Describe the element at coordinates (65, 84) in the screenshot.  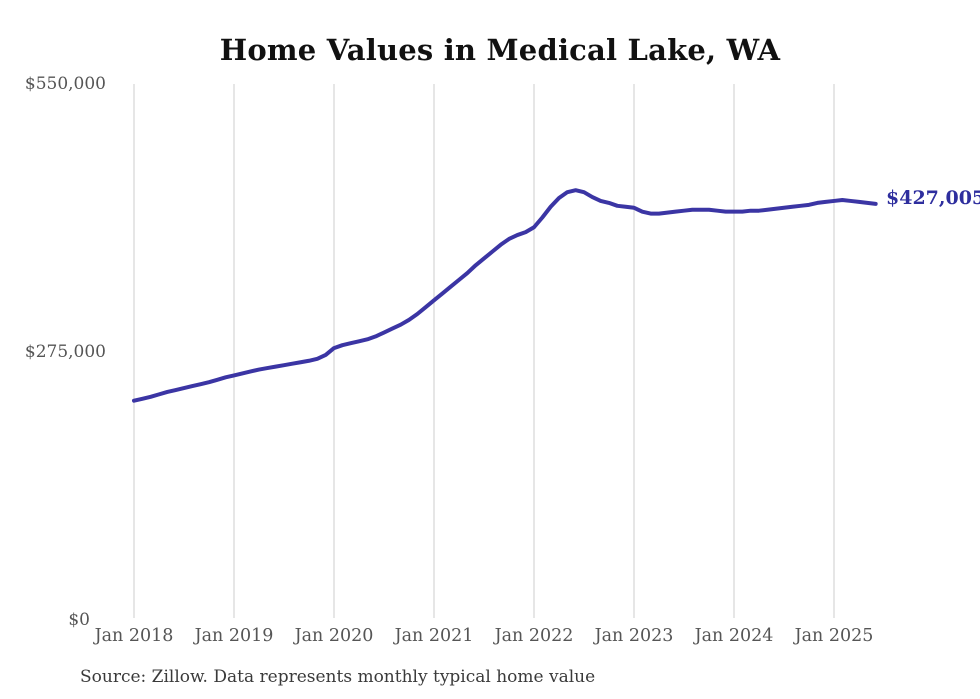
I see `y-tick-label: $550,000` at that location.